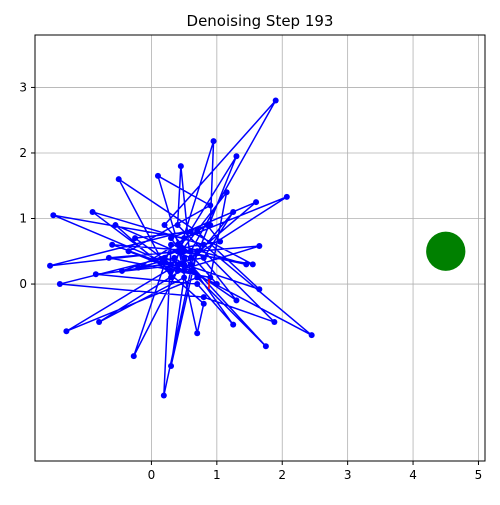  What do you see at coordinates (23, 219) in the screenshot?
I see `y-tick-label: 1` at bounding box center [23, 219].